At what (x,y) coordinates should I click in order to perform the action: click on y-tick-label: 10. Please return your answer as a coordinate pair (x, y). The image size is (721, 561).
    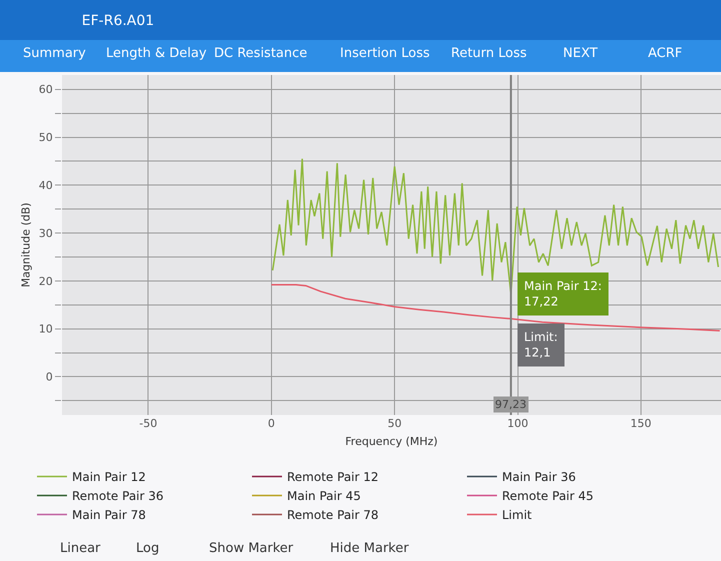
    Looking at the image, I should click on (45, 329).